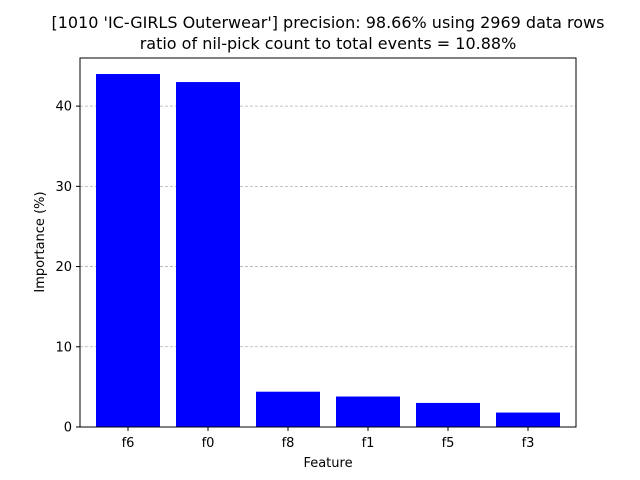 The width and height of the screenshot is (640, 480). Describe the element at coordinates (63, 187) in the screenshot. I see `y-tick-label: 30` at that location.